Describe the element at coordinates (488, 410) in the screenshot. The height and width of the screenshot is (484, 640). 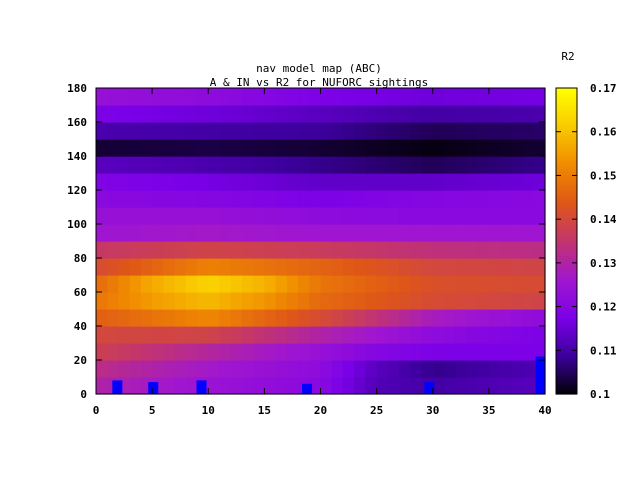
I see `x-tick-label: 35` at that location.